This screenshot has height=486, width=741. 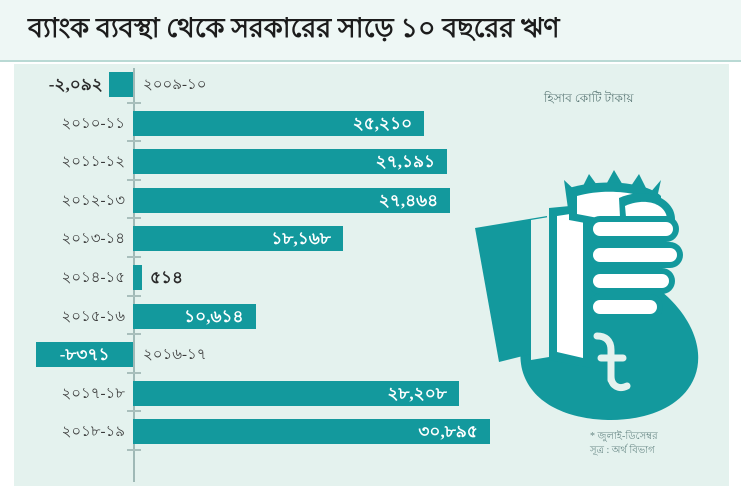 I want to click on bar-value-label: ৫১৪, so click(x=167, y=277).